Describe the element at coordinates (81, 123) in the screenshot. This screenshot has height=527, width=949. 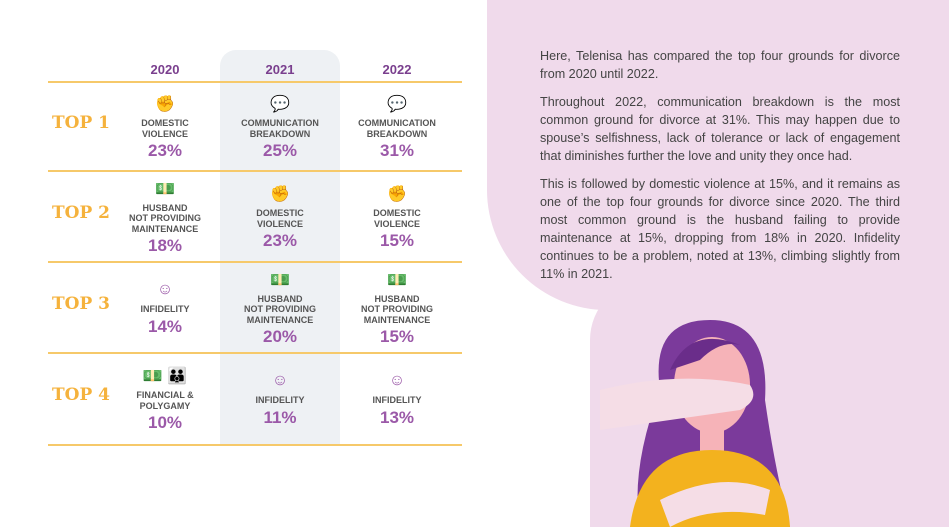
I see `row-label: TOP 1` at that location.